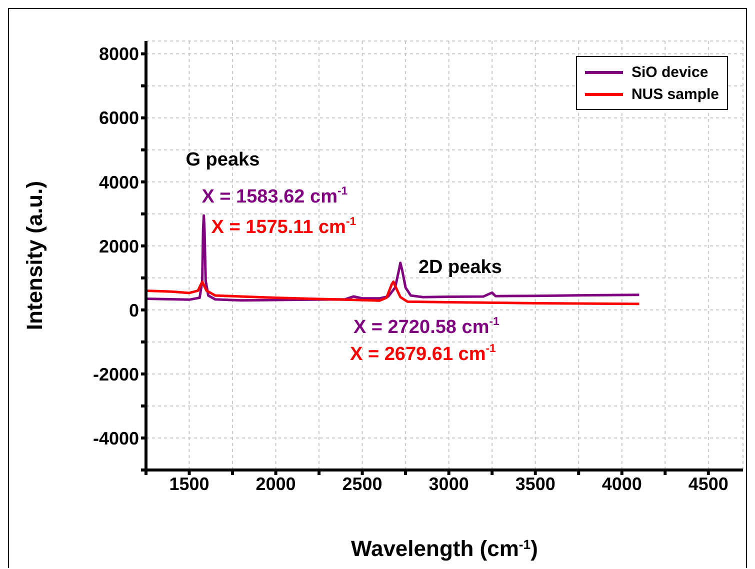 Image resolution: width=755 pixels, height=569 pixels. What do you see at coordinates (669, 72) in the screenshot?
I see `legend-label: SiO device` at bounding box center [669, 72].